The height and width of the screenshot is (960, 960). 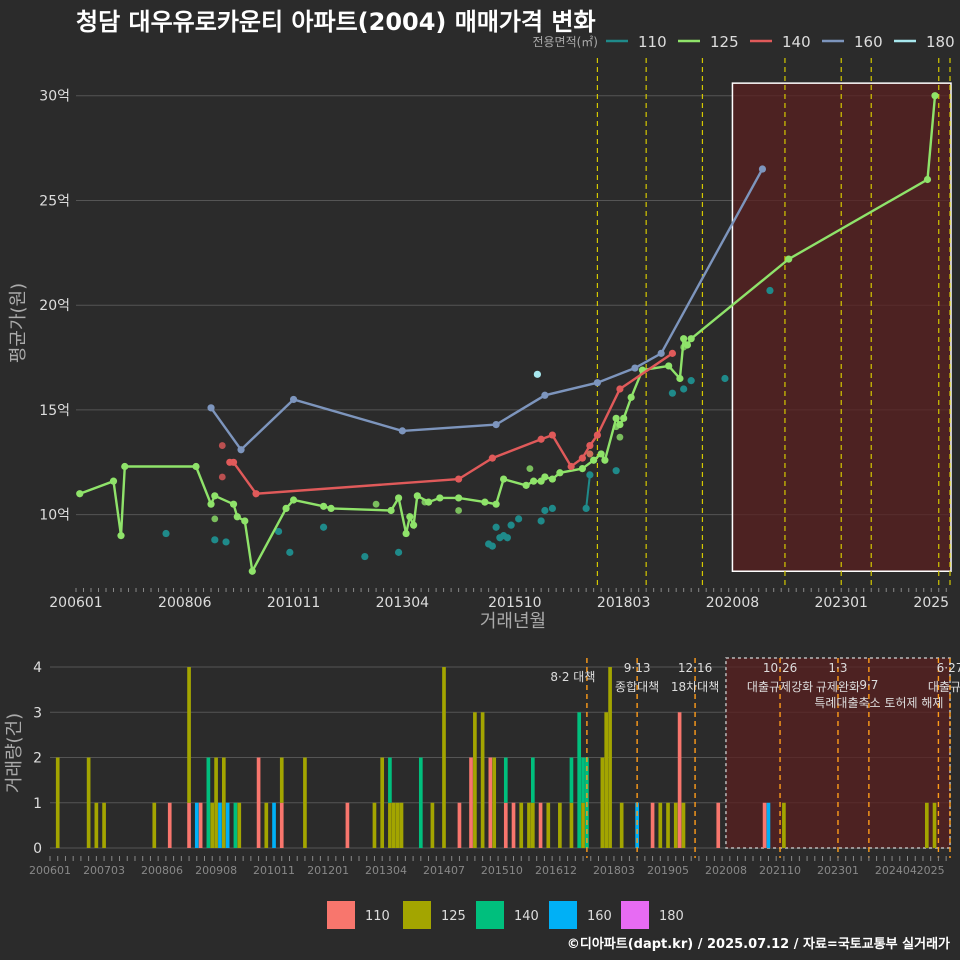 I want to click on highlight-box, so click(x=841, y=327).